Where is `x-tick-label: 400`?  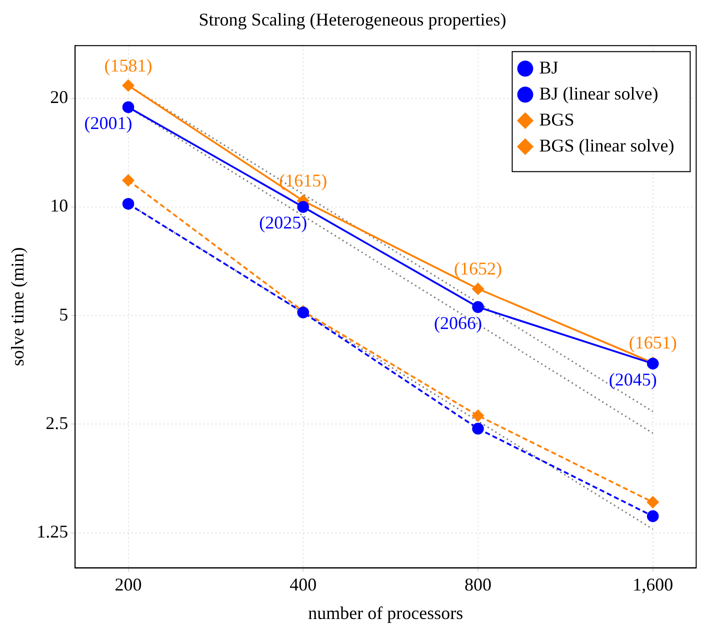
x-tick-label: 400 is located at coordinates (303, 584).